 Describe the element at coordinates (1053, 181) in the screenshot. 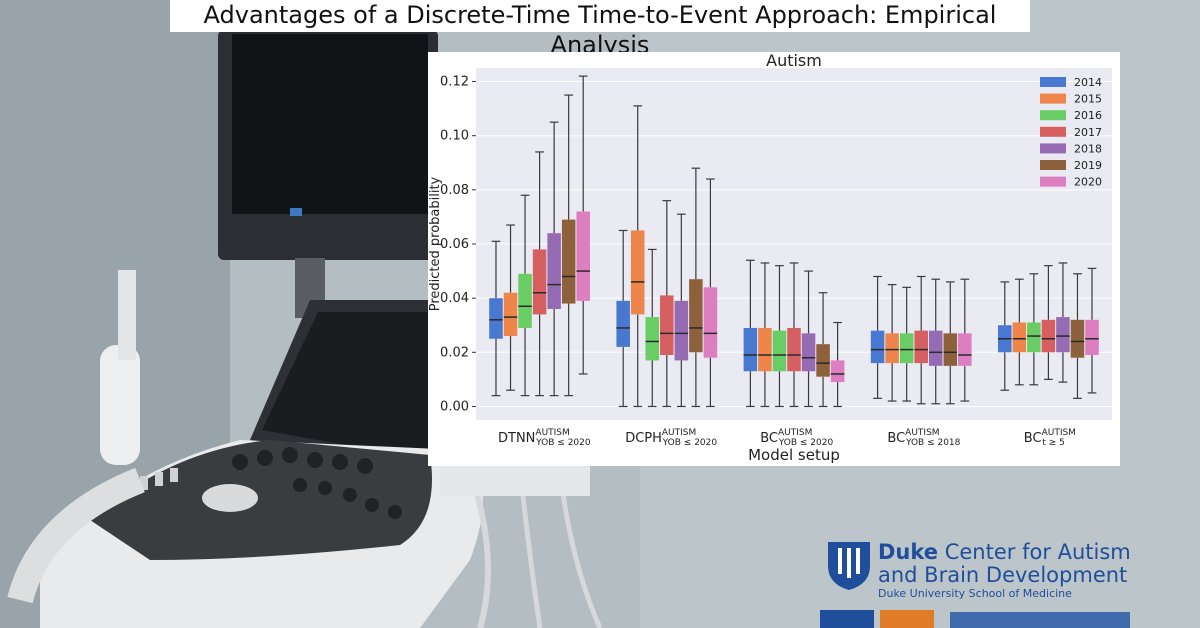

I see `legend-swatch-2020` at that location.